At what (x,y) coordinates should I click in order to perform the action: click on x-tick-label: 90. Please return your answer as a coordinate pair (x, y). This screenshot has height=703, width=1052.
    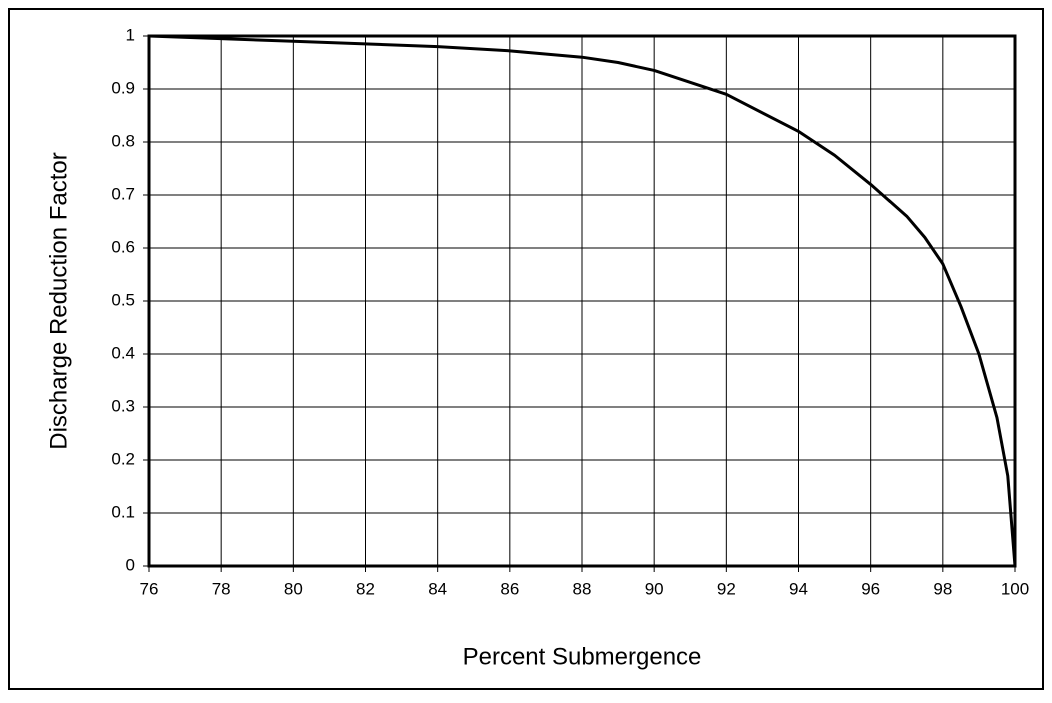
    Looking at the image, I should click on (654, 588).